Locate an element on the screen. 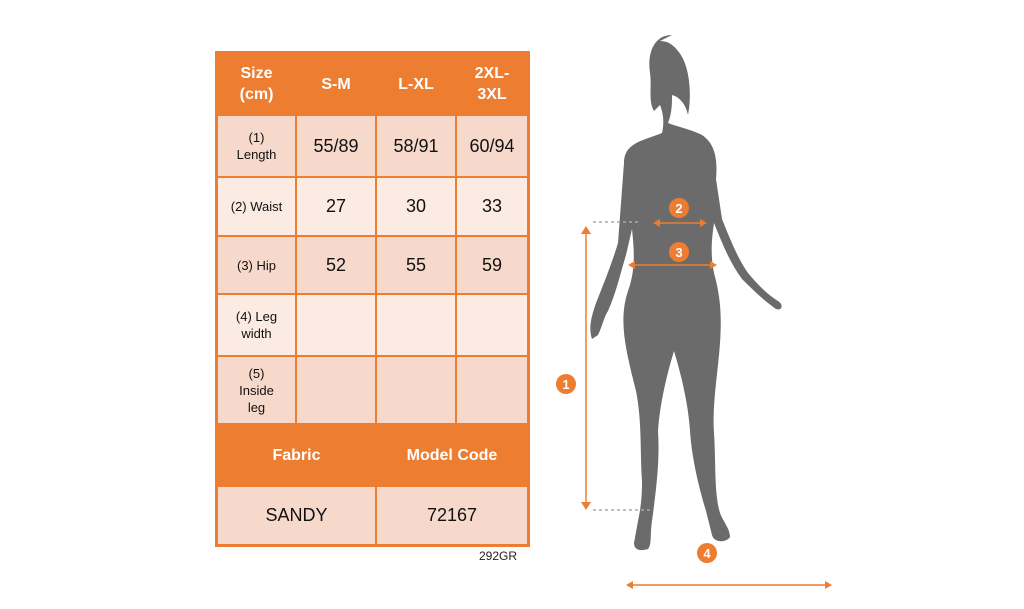 This screenshot has height=609, width=1024. model-code-value: 72167 is located at coordinates (452, 515).